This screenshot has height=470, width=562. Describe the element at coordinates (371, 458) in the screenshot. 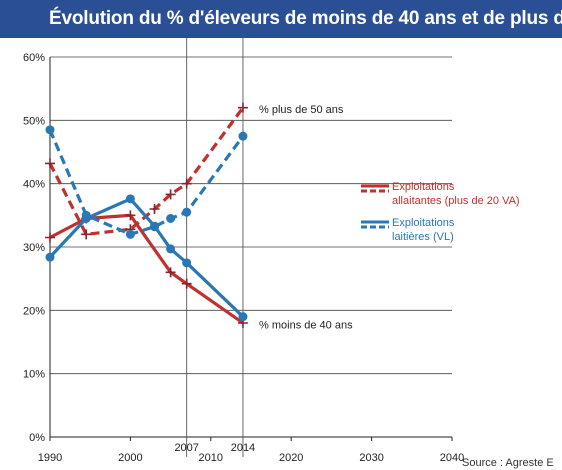

I see `x-tick-label: 2030` at that location.